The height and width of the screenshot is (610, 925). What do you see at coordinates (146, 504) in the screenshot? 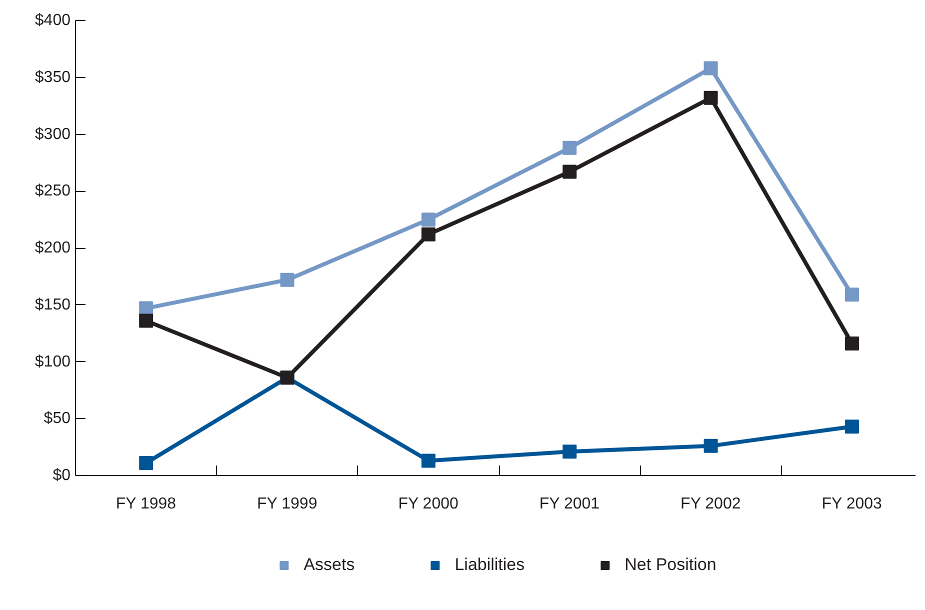
I see `x-tick-label: FY 1998` at bounding box center [146, 504].